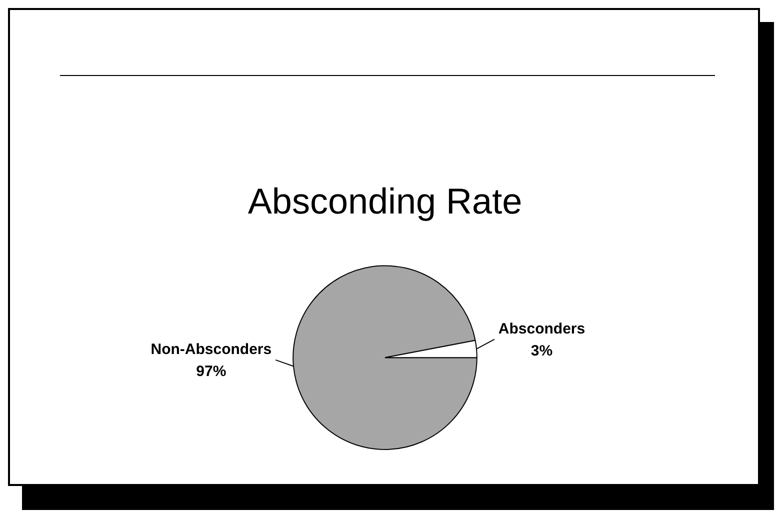  What do you see at coordinates (211, 371) in the screenshot?
I see `data-label: 97%` at bounding box center [211, 371].